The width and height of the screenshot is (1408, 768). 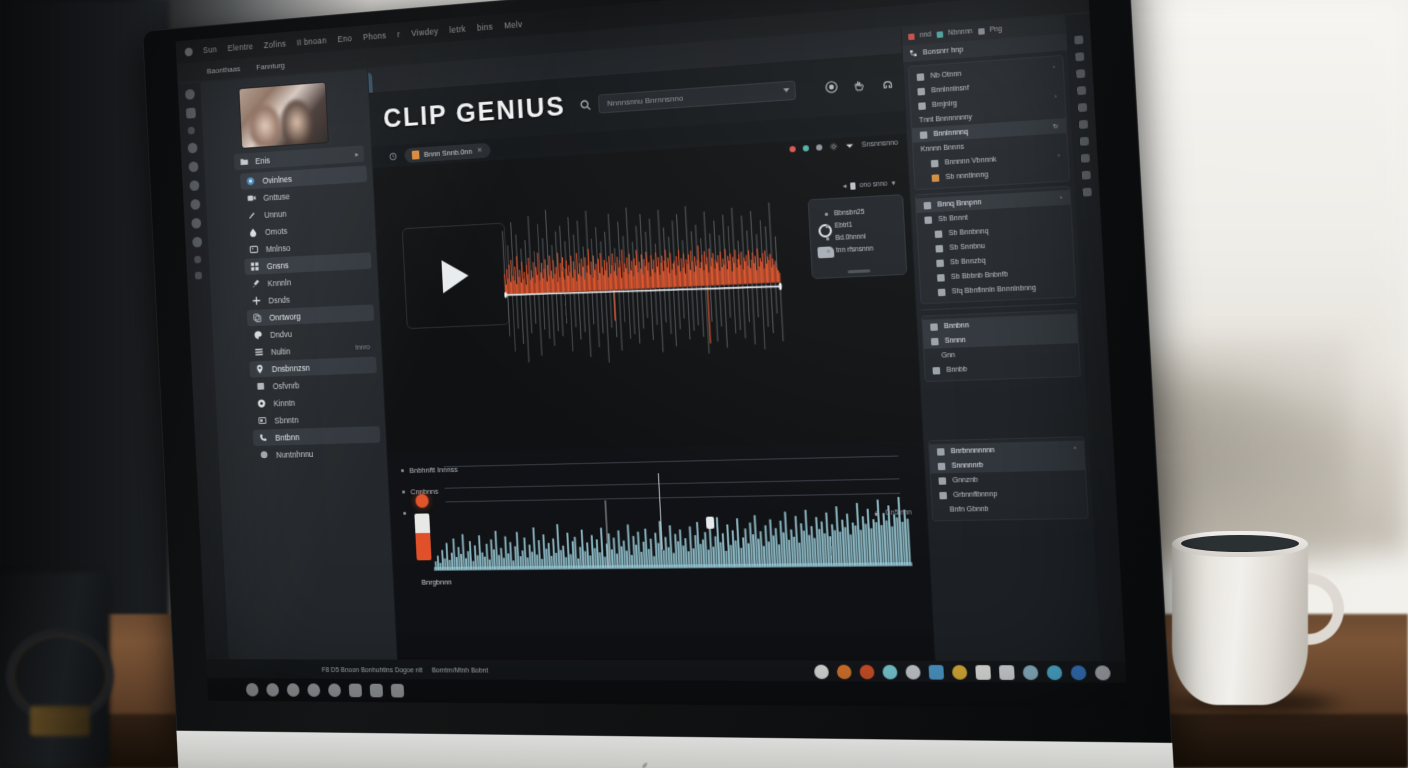 I want to click on timeline-track-0: Bnbhnftt Innnss, so click(x=446, y=469).